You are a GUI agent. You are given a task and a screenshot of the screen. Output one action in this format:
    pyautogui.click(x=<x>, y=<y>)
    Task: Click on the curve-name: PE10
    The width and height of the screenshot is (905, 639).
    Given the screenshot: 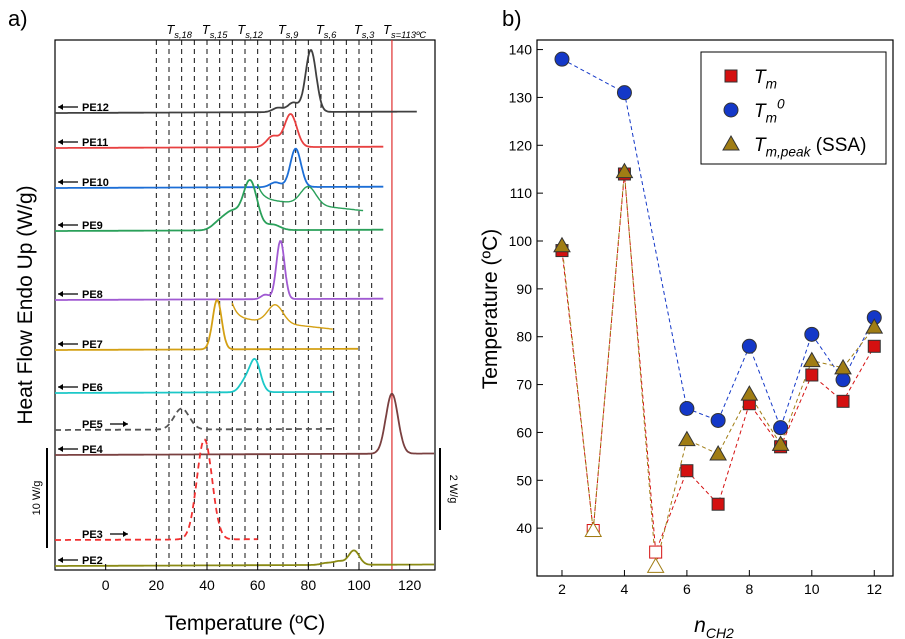 What is the action you would take?
    pyautogui.click(x=95, y=183)
    